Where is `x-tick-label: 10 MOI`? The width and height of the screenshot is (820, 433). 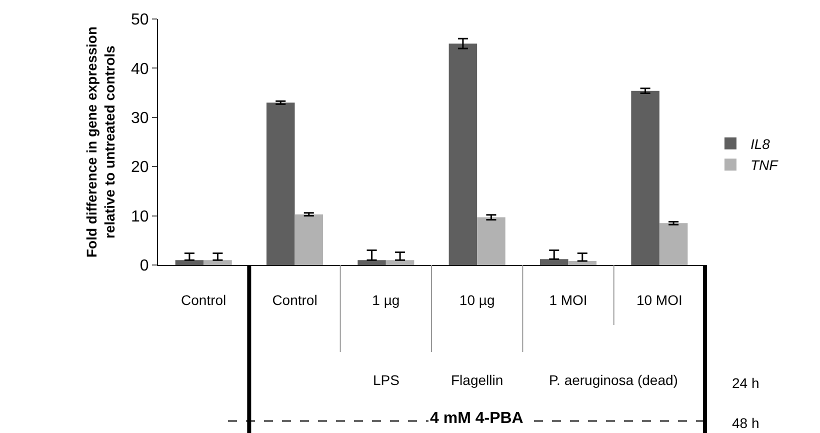
x-tick-label: 10 MOI is located at coordinates (659, 300).